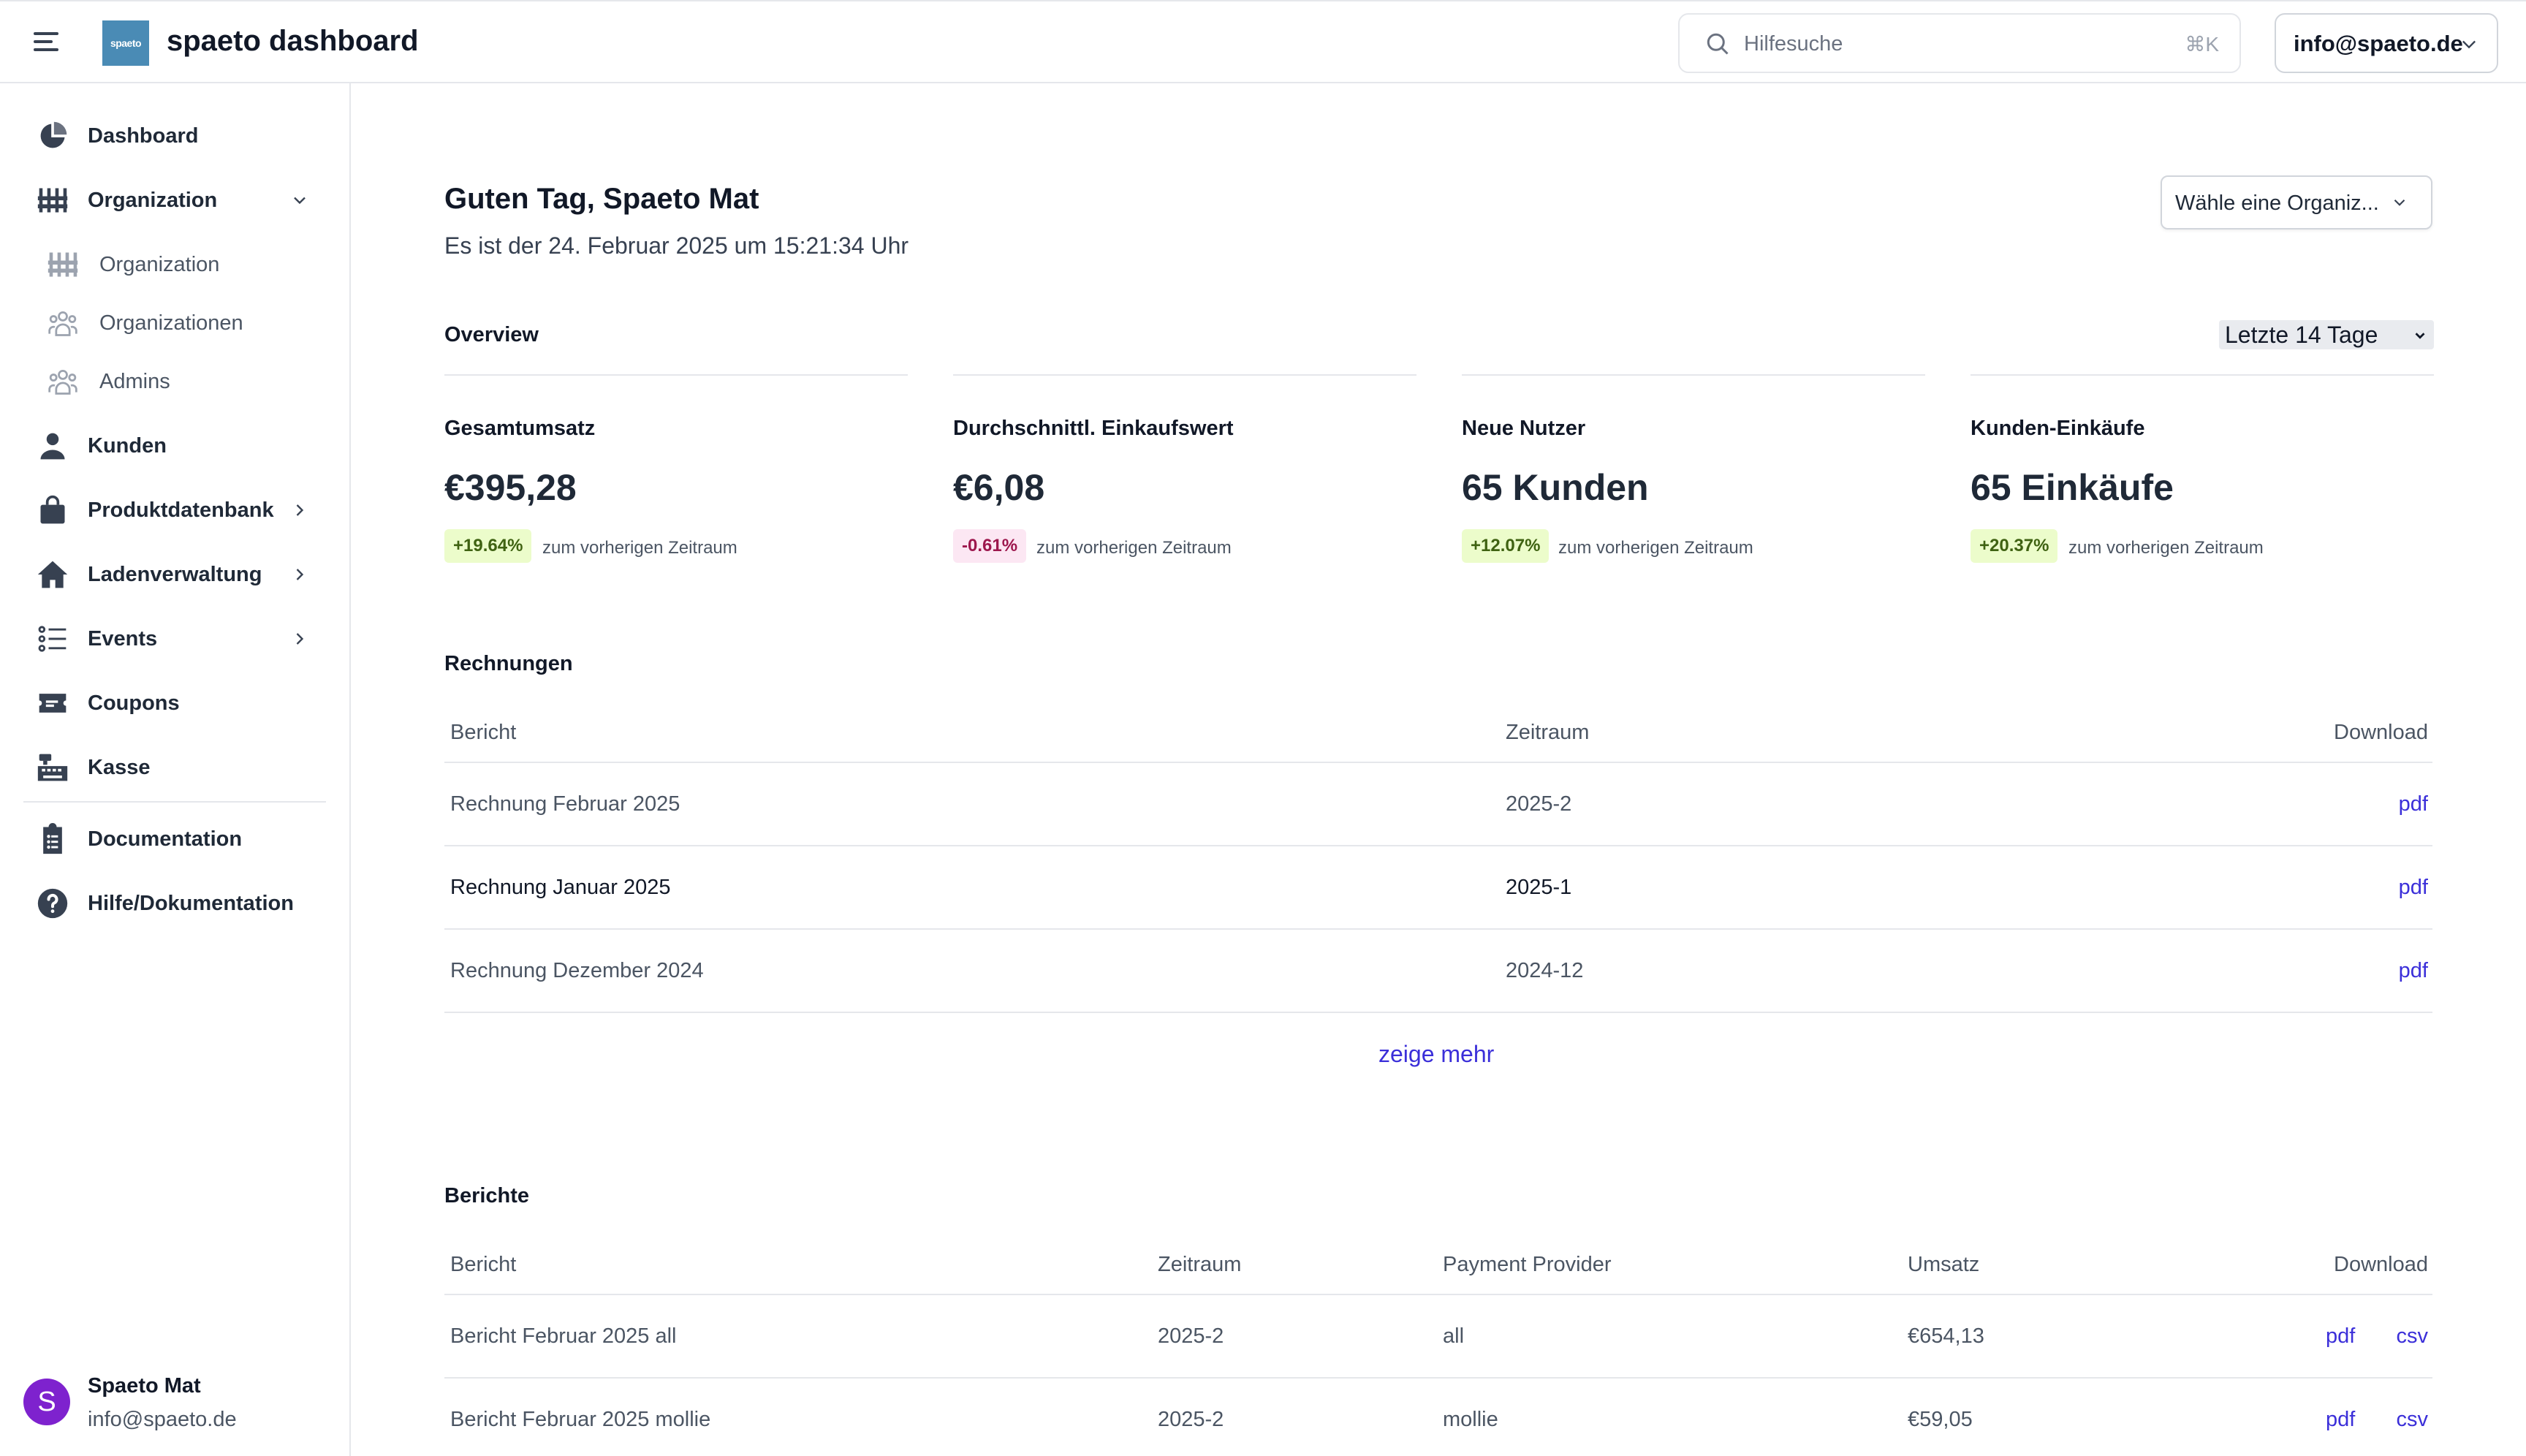 Image resolution: width=2526 pixels, height=1456 pixels. I want to click on period-select: Letzte 14 Tage, so click(2326, 334).